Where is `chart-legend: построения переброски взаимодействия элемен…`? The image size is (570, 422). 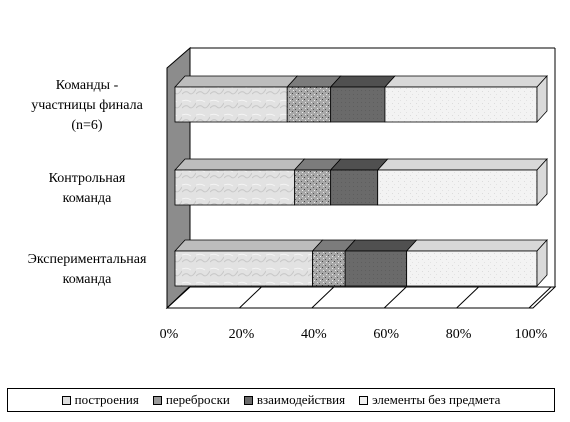
chart-legend: построения переброски взаимодействия элемен… is located at coordinates (281, 400).